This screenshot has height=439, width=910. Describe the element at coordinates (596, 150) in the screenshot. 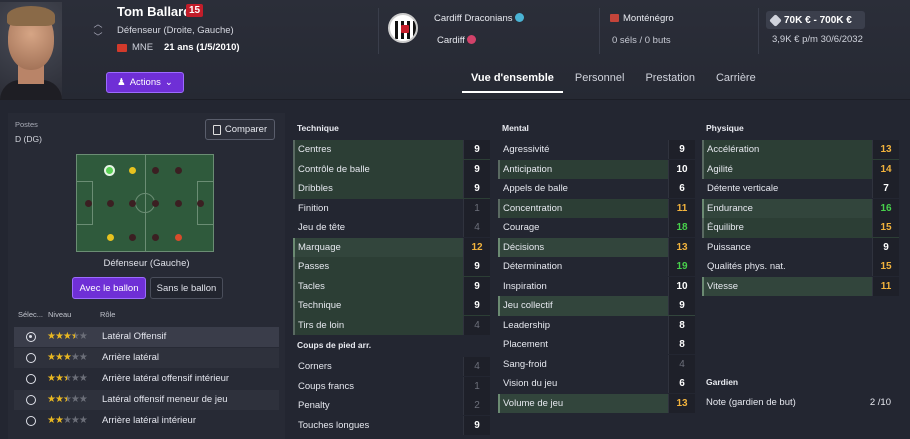

I see `attribute-row: Agressivité 9` at that location.